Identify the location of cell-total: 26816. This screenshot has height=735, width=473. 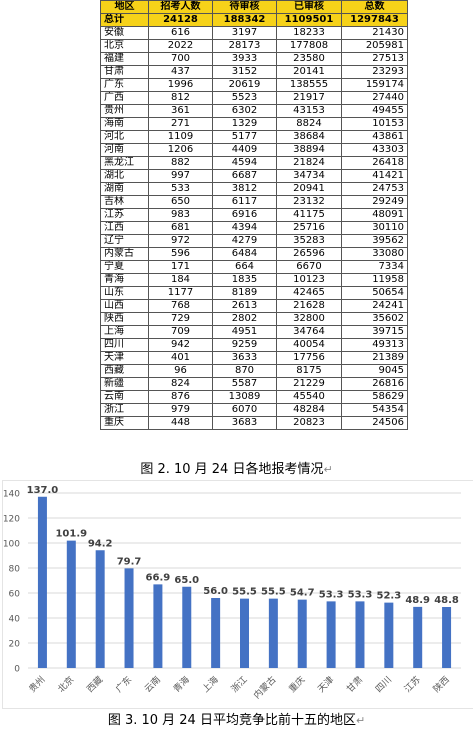
(374, 384).